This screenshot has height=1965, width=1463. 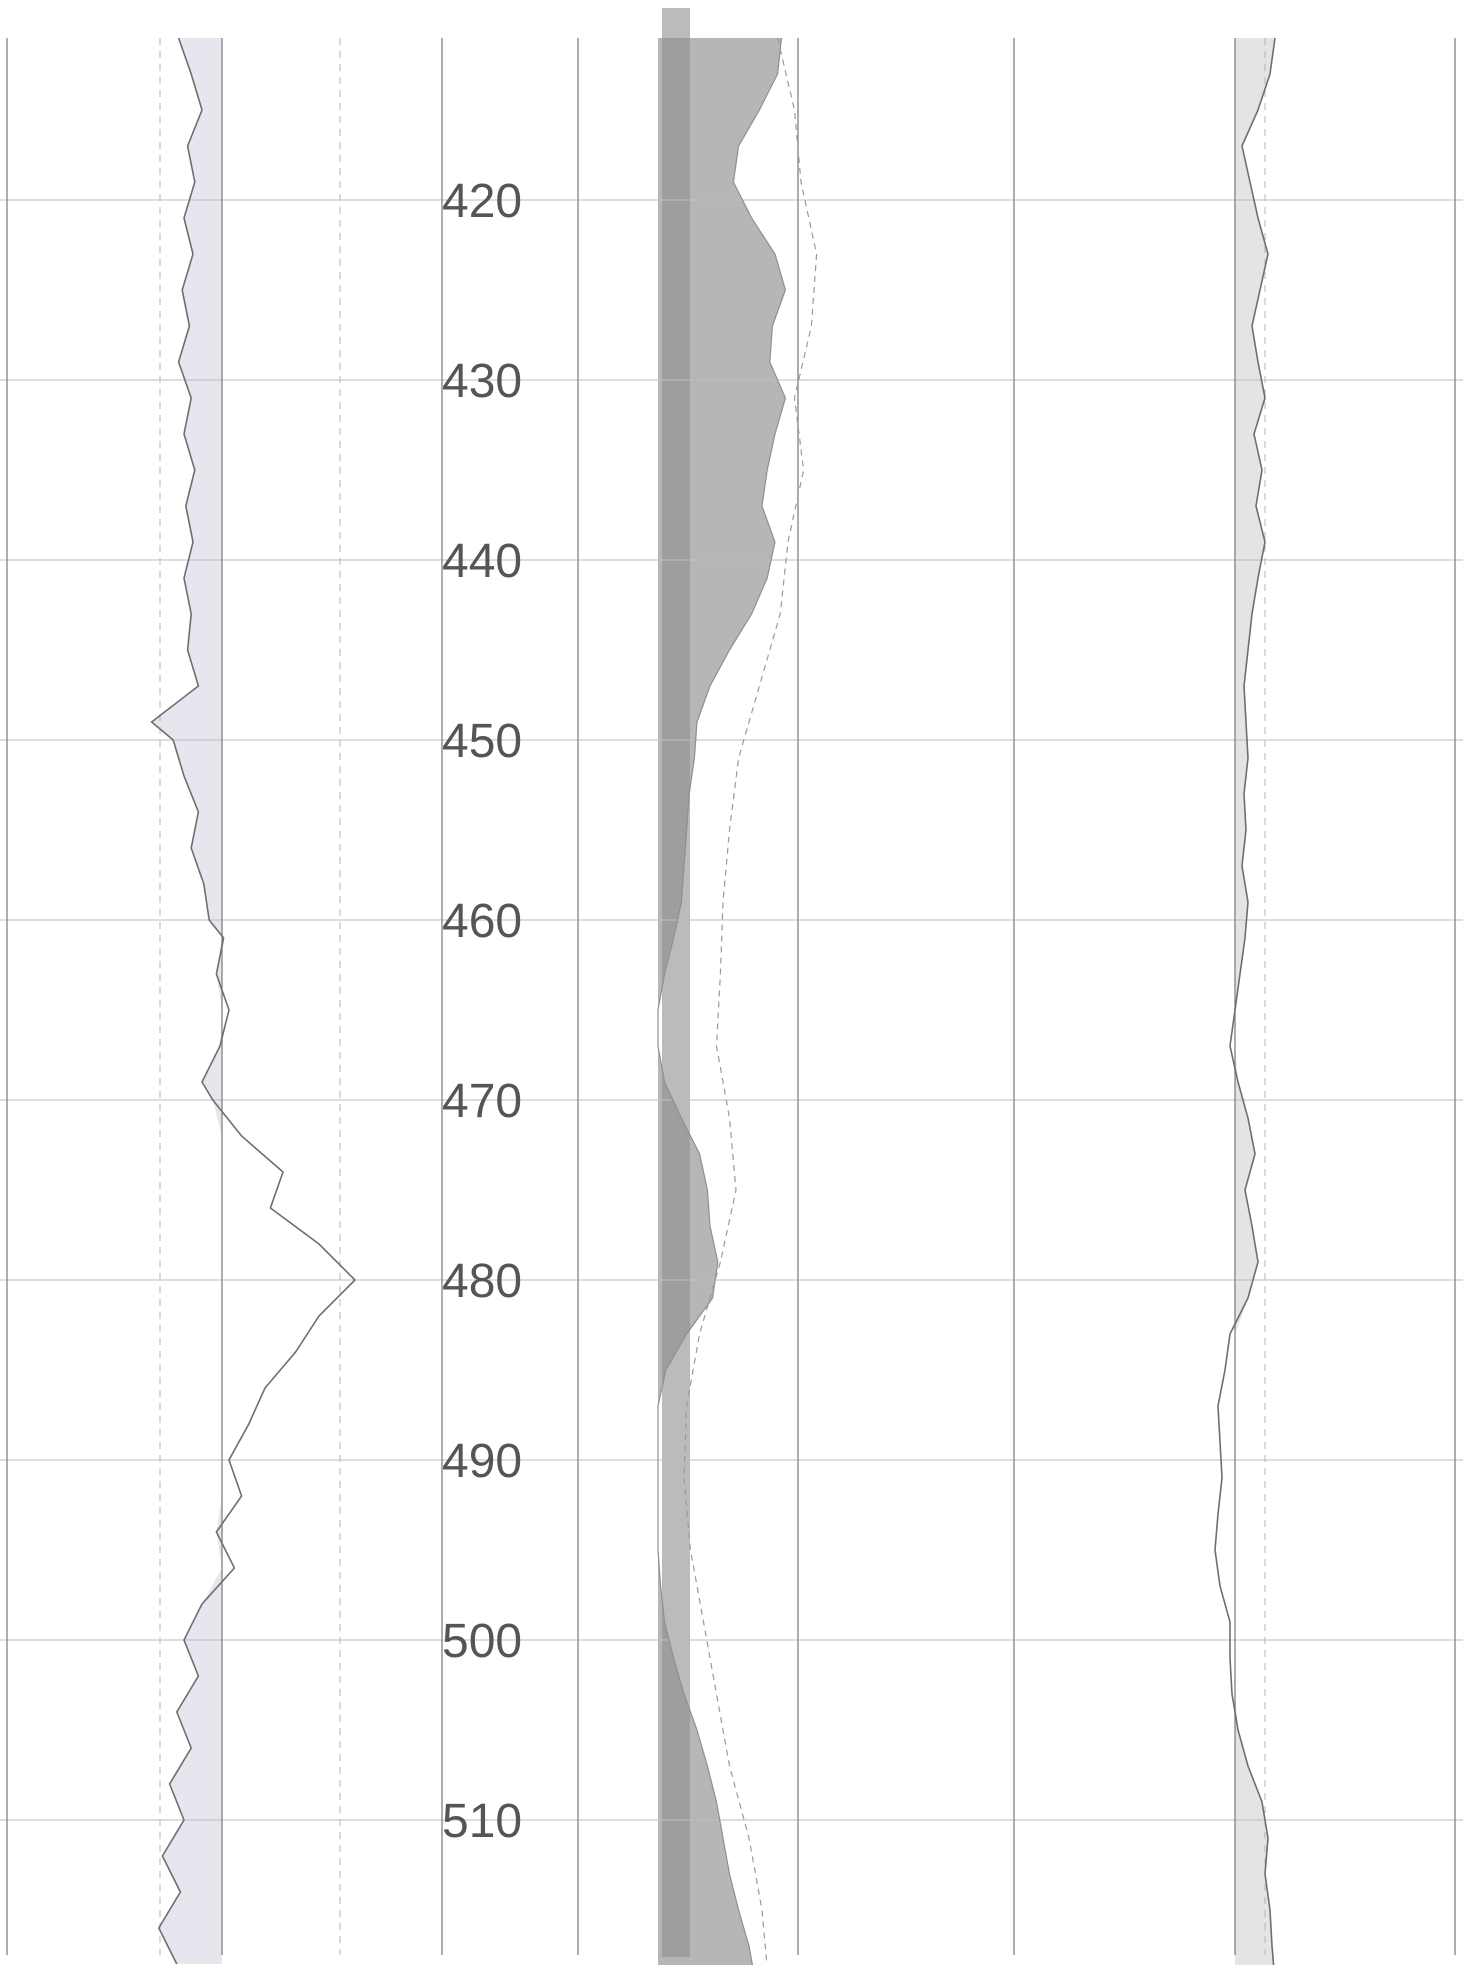 I want to click on depth-tick-label: 470, so click(x=482, y=1101).